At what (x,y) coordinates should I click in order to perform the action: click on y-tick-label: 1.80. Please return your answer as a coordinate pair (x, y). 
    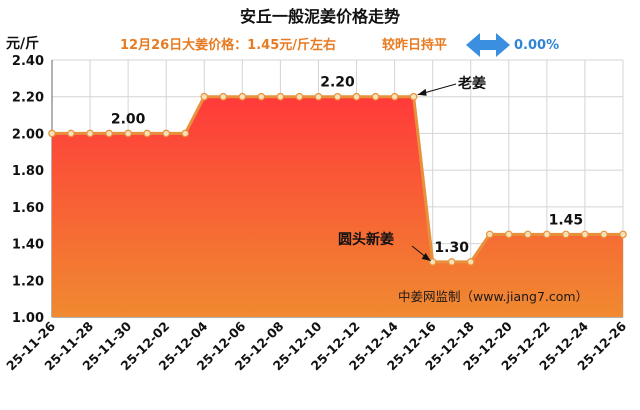
    Looking at the image, I should click on (28, 171).